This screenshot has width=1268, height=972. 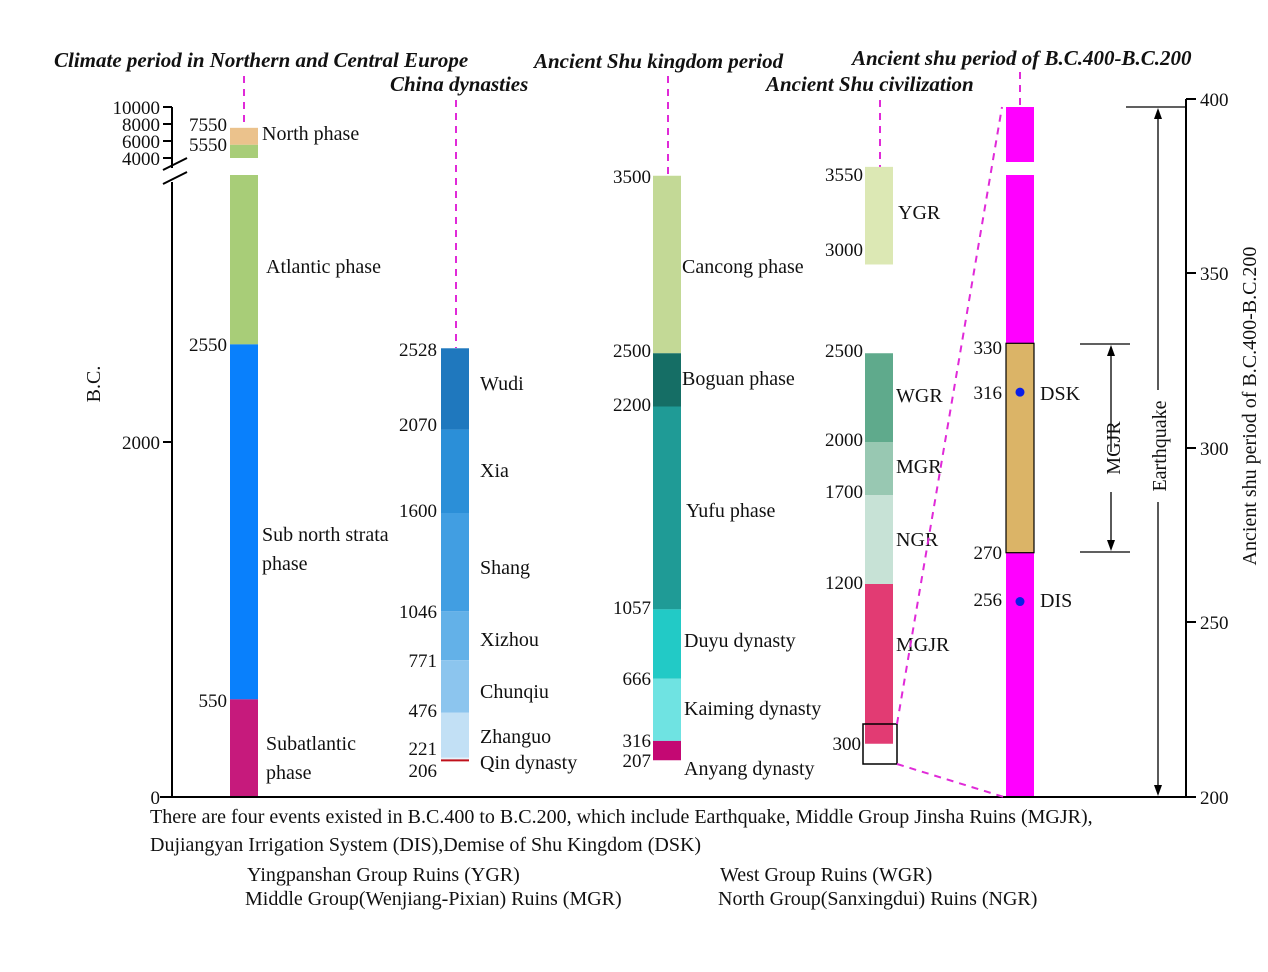 I want to click on dynasty-label-xizhou: Xizhou, so click(x=509, y=640).